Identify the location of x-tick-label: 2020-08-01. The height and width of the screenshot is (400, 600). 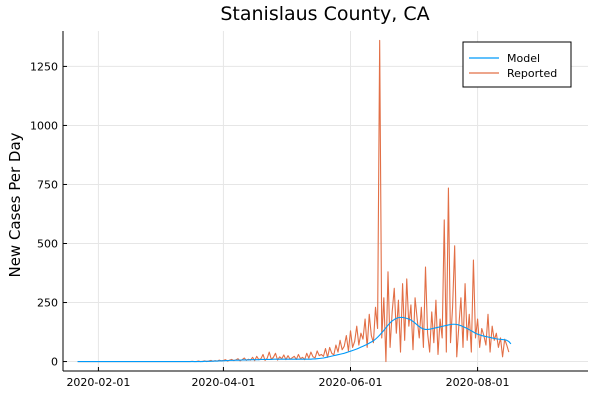
(478, 382).